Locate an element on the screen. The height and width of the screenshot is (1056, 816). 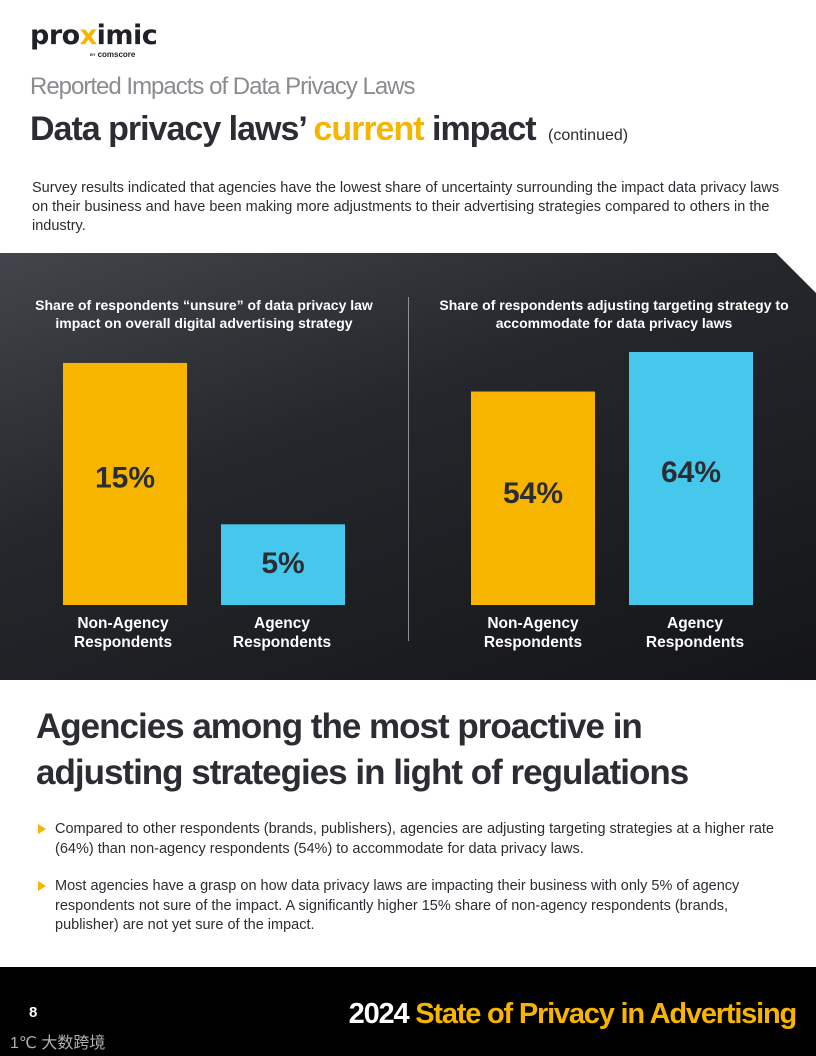
chart-1-category-label: Non-Agency Respondents is located at coordinates (123, 633).